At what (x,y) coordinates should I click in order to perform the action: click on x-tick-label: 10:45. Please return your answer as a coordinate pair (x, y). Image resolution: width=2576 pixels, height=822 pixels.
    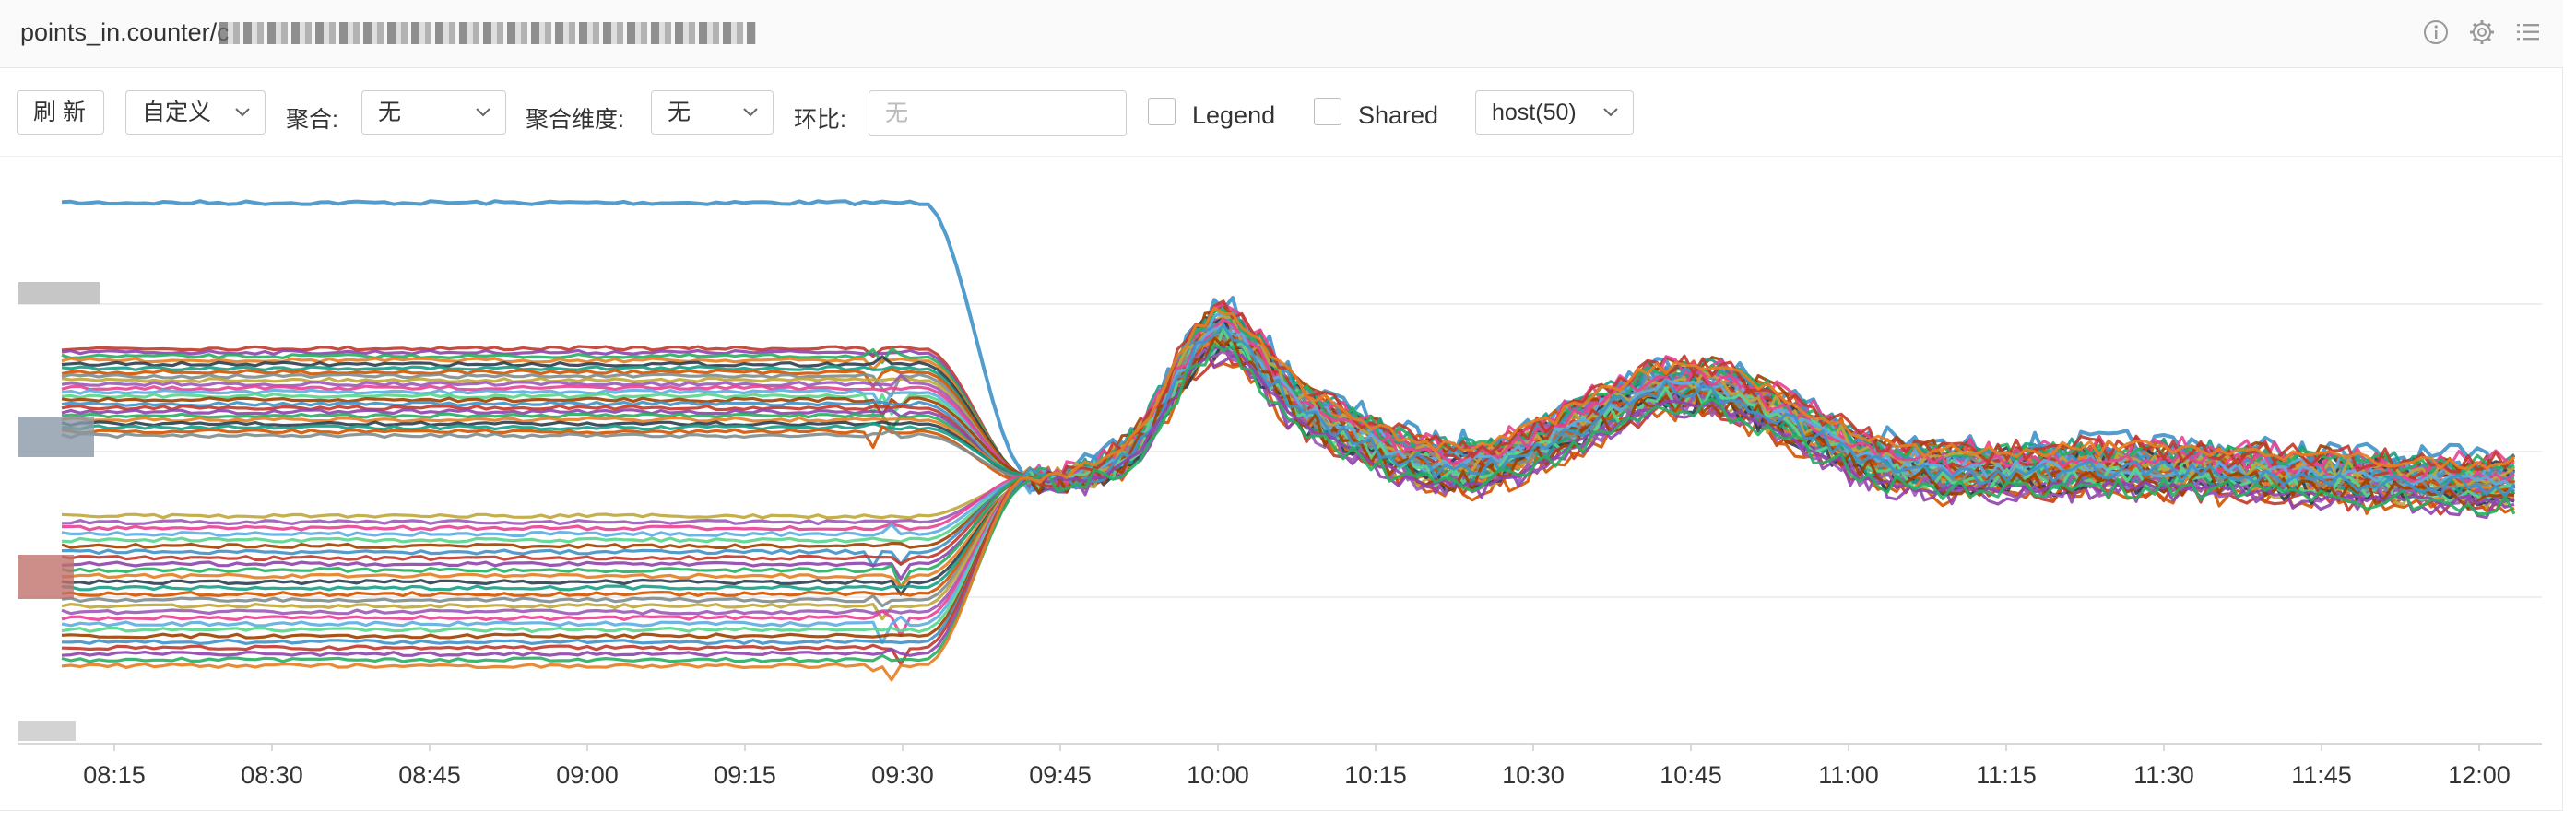
    Looking at the image, I should click on (1691, 775).